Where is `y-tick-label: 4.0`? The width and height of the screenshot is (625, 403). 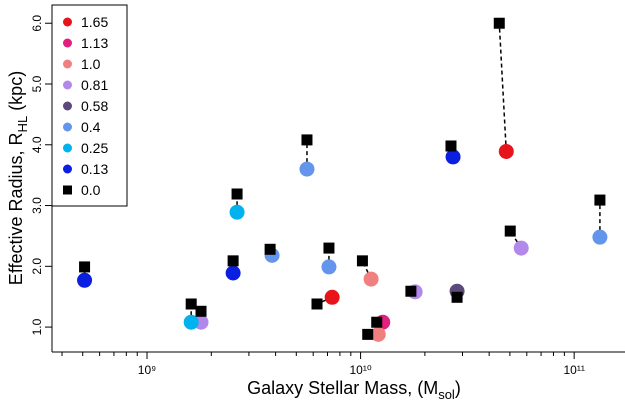
y-tick-label: 4.0 is located at coordinates (37, 144).